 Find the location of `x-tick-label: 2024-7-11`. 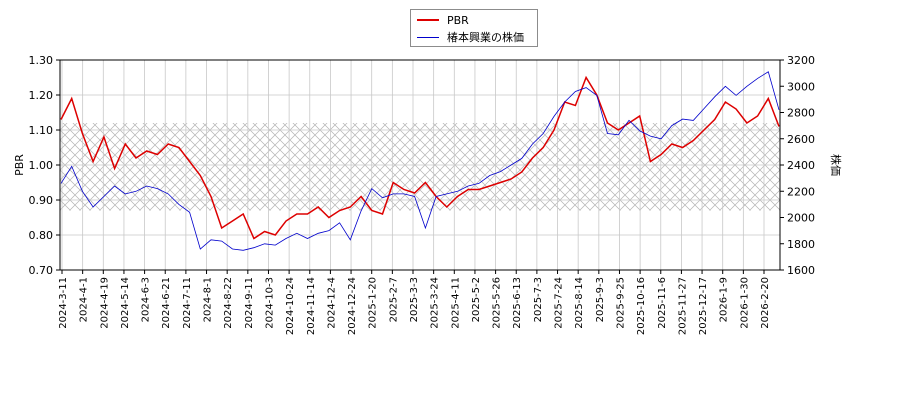

x-tick-label: 2024-7-11 is located at coordinates (187, 303).